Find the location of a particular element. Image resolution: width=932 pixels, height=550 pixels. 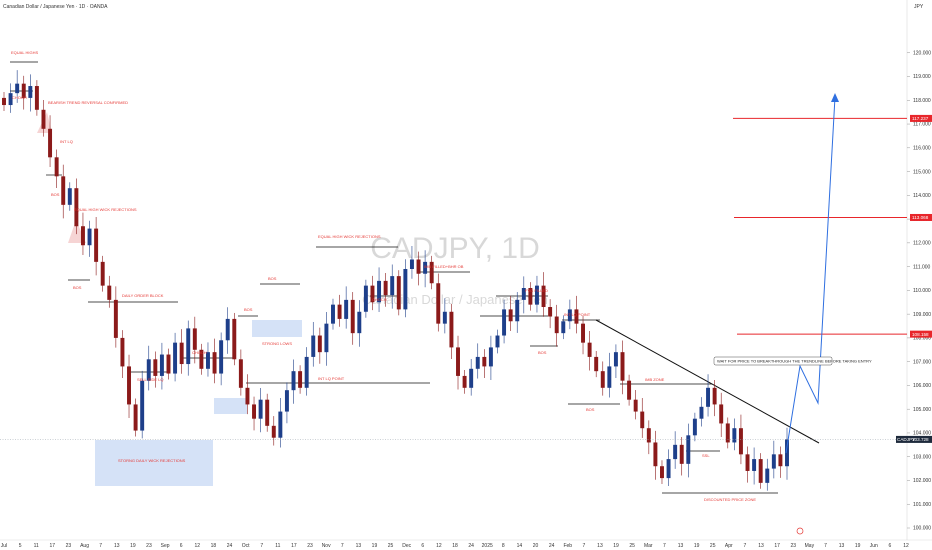

annotation-bos-1: BOS is located at coordinates (55, 194).